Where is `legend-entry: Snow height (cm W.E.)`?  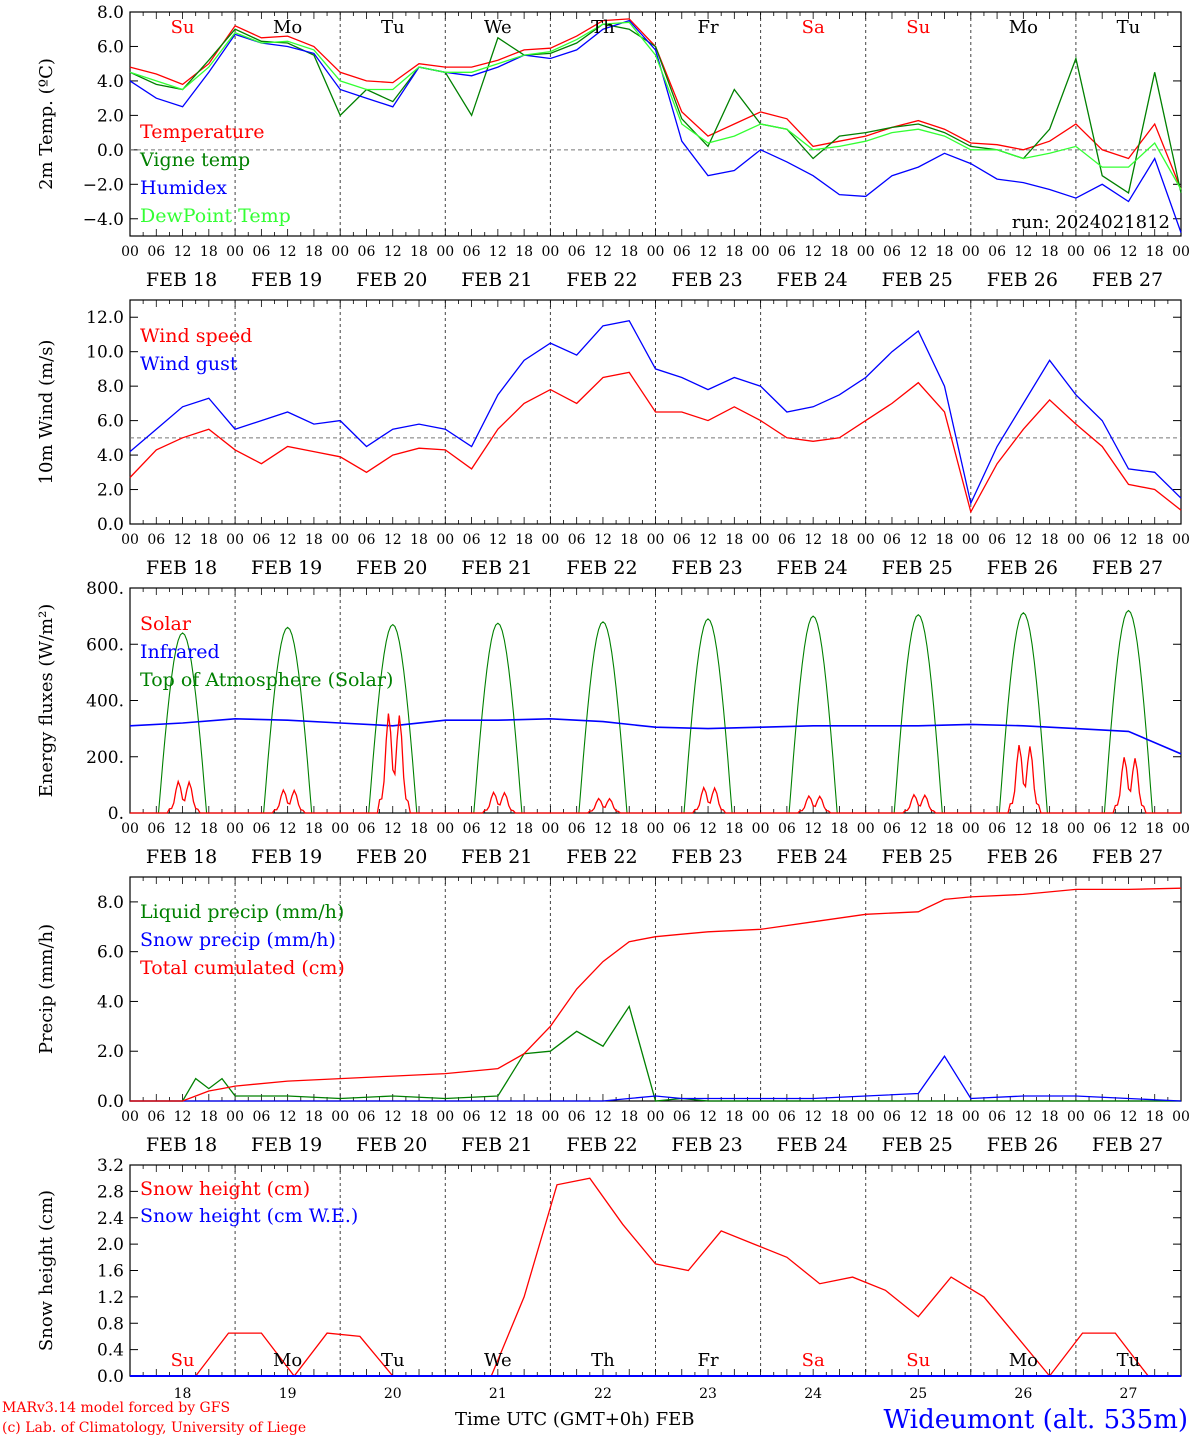 legend-entry: Snow height (cm W.E.) is located at coordinates (249, 1216).